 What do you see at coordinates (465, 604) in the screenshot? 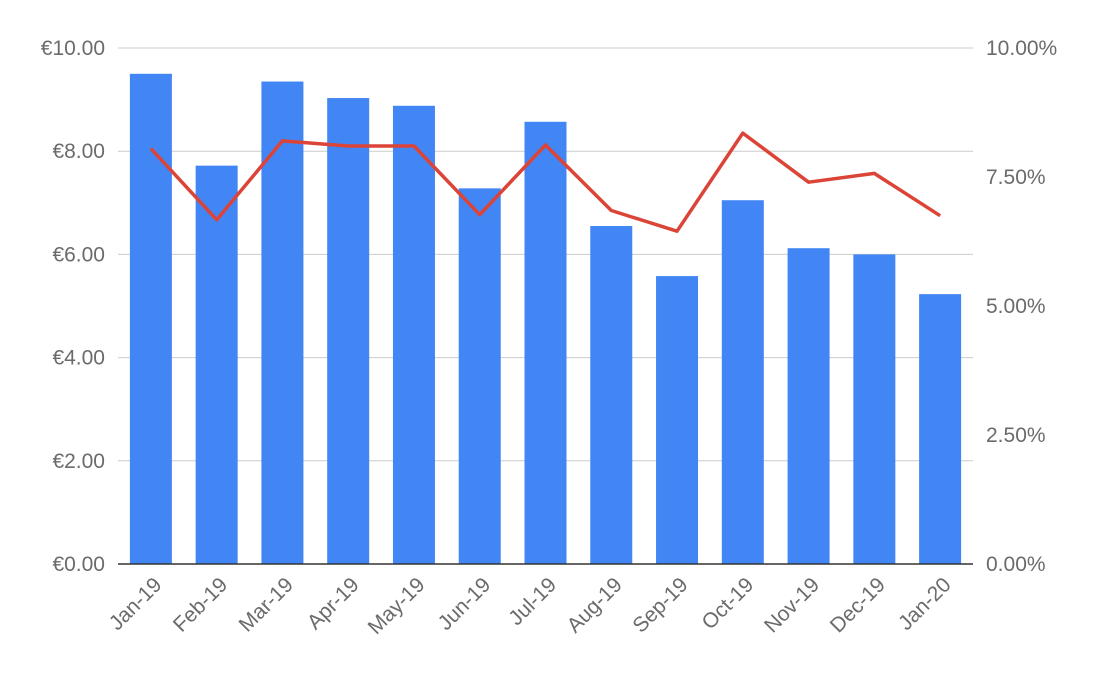
I see `x-tick-label: Jun-19` at bounding box center [465, 604].